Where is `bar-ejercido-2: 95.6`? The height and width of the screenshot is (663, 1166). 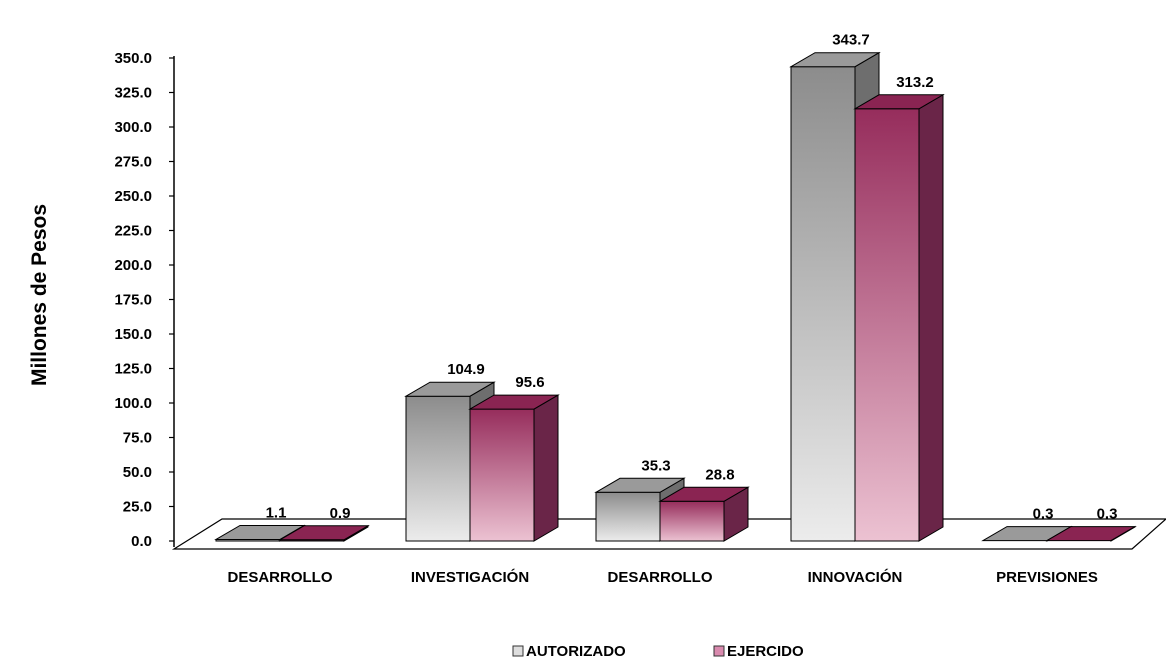 bar-ejercido-2: 95.6 is located at coordinates (514, 458).